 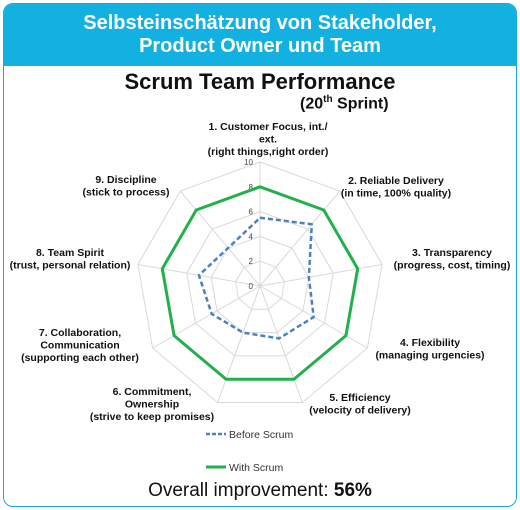 What do you see at coordinates (256, 468) in the screenshot?
I see `legend-label: With Scrum` at bounding box center [256, 468].